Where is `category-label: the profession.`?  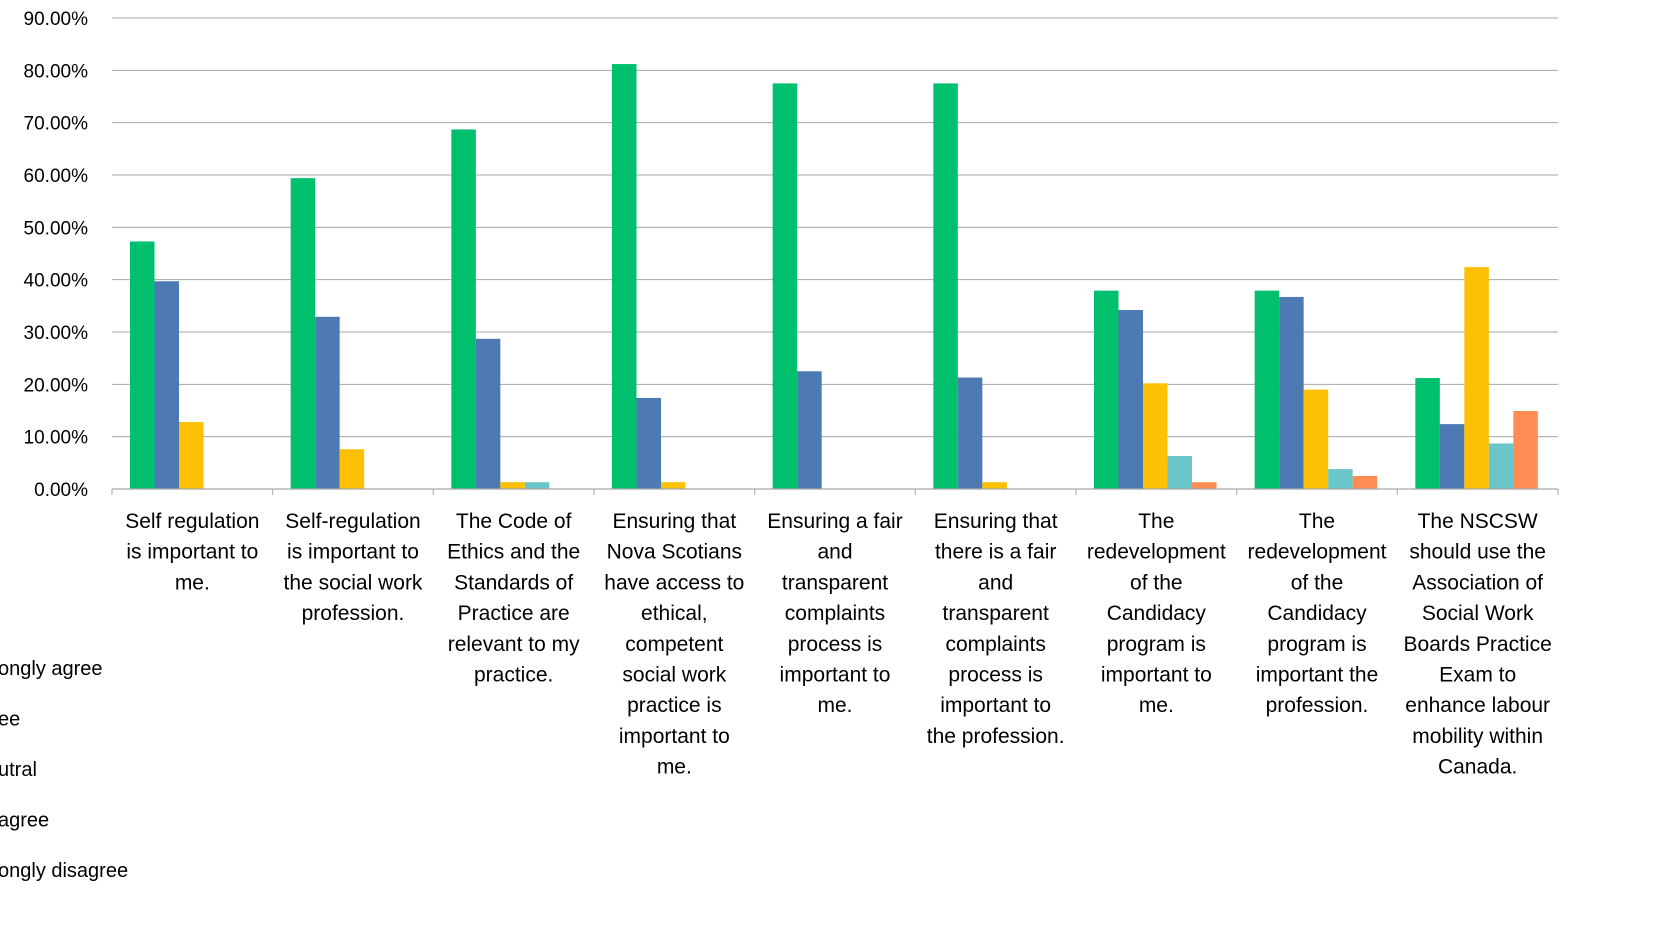
category-label: the profession. is located at coordinates (996, 736).